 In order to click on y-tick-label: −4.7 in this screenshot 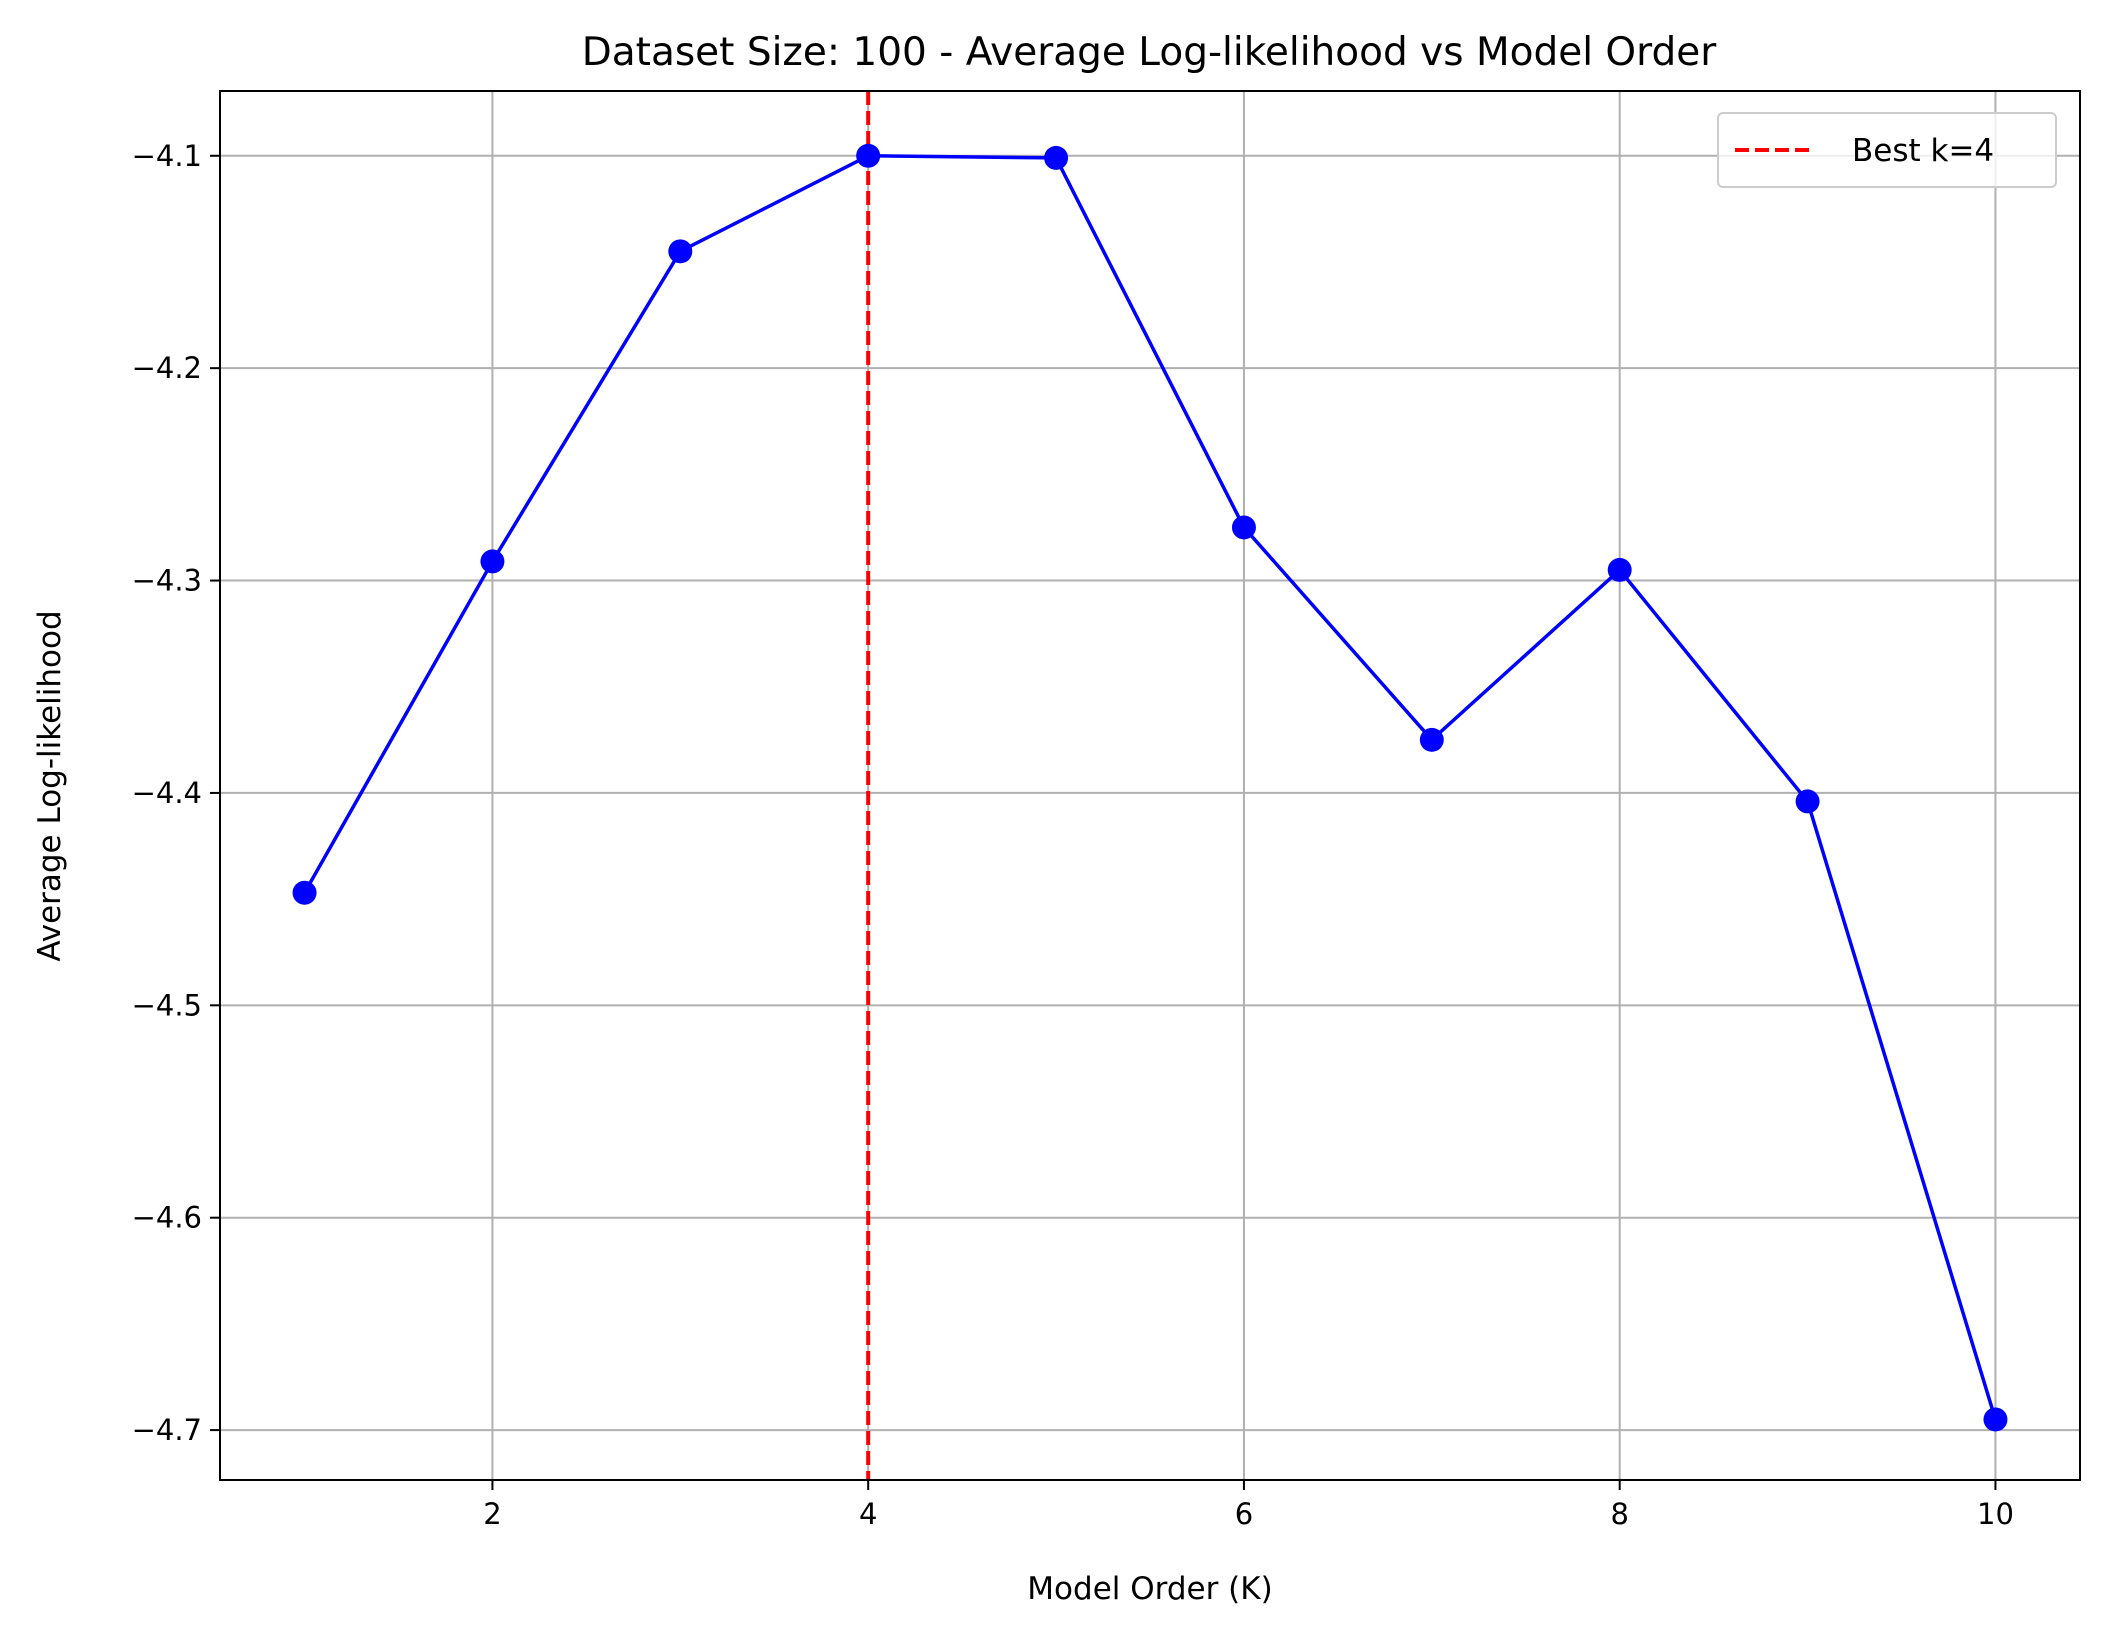, I will do `click(167, 1430)`.